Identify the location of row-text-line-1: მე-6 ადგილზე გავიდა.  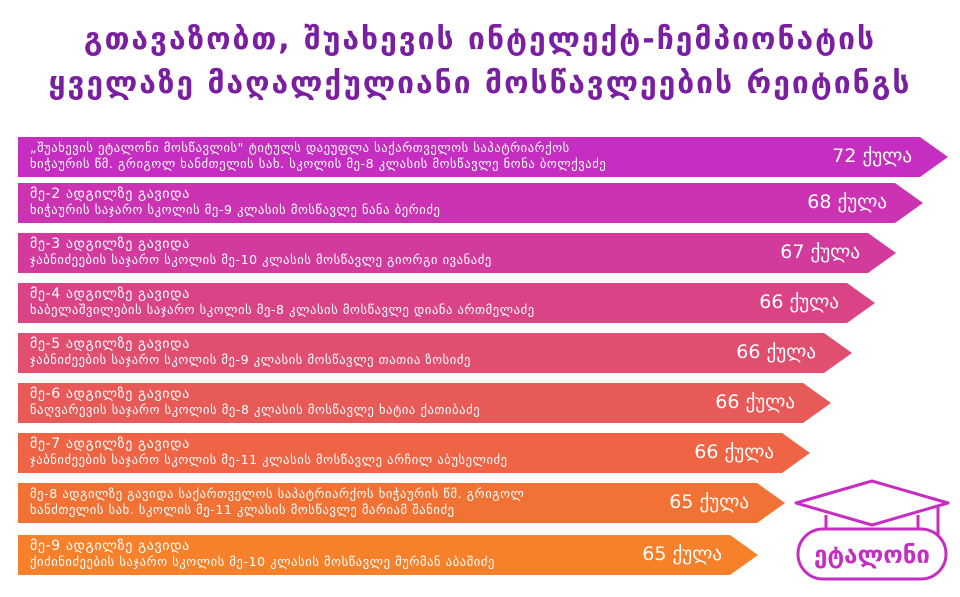
(110, 394).